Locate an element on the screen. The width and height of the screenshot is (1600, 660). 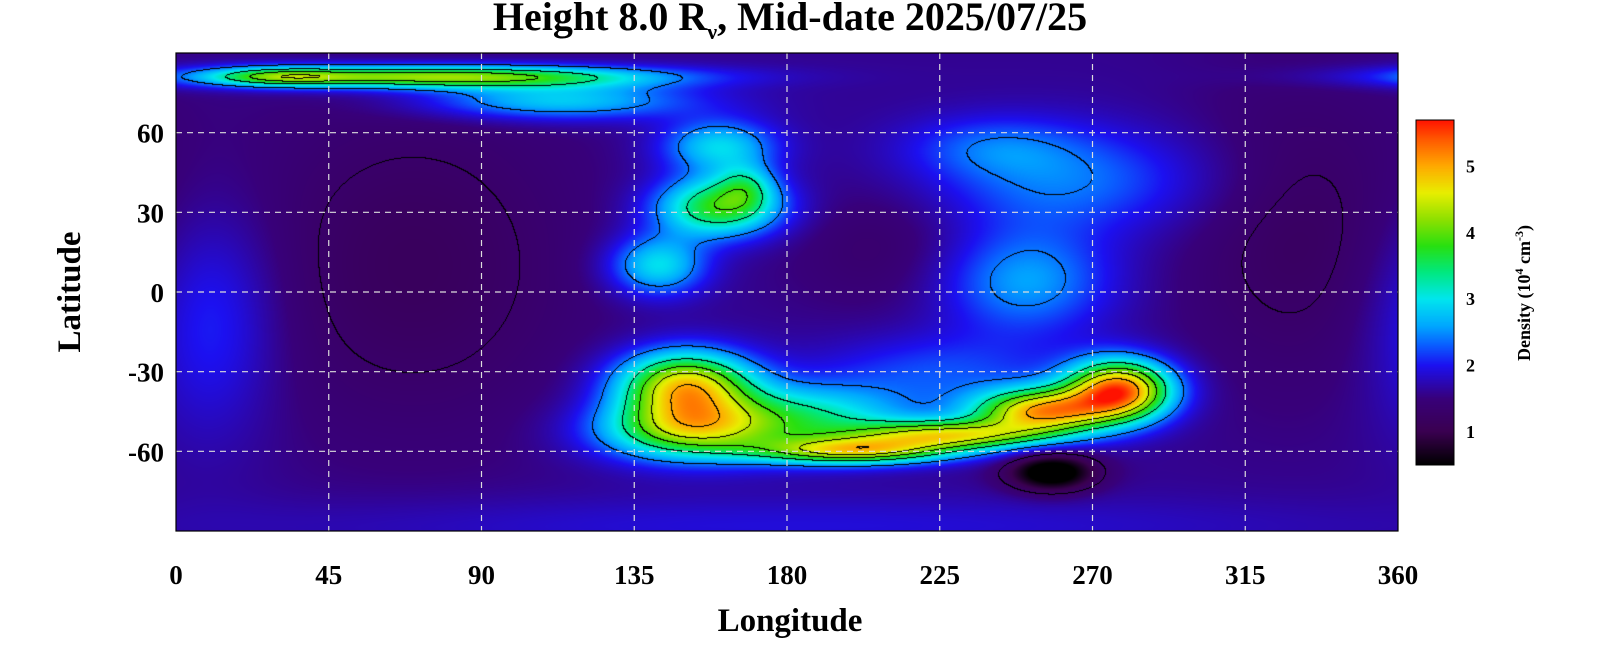
y-axis-label: Latitude is located at coordinates (70, 291).